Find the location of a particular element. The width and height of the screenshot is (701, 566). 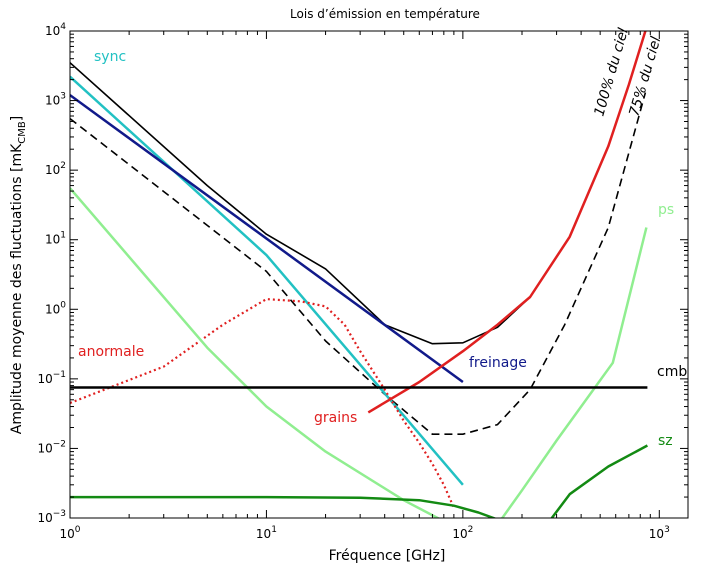

label-grains: grains is located at coordinates (335, 418).